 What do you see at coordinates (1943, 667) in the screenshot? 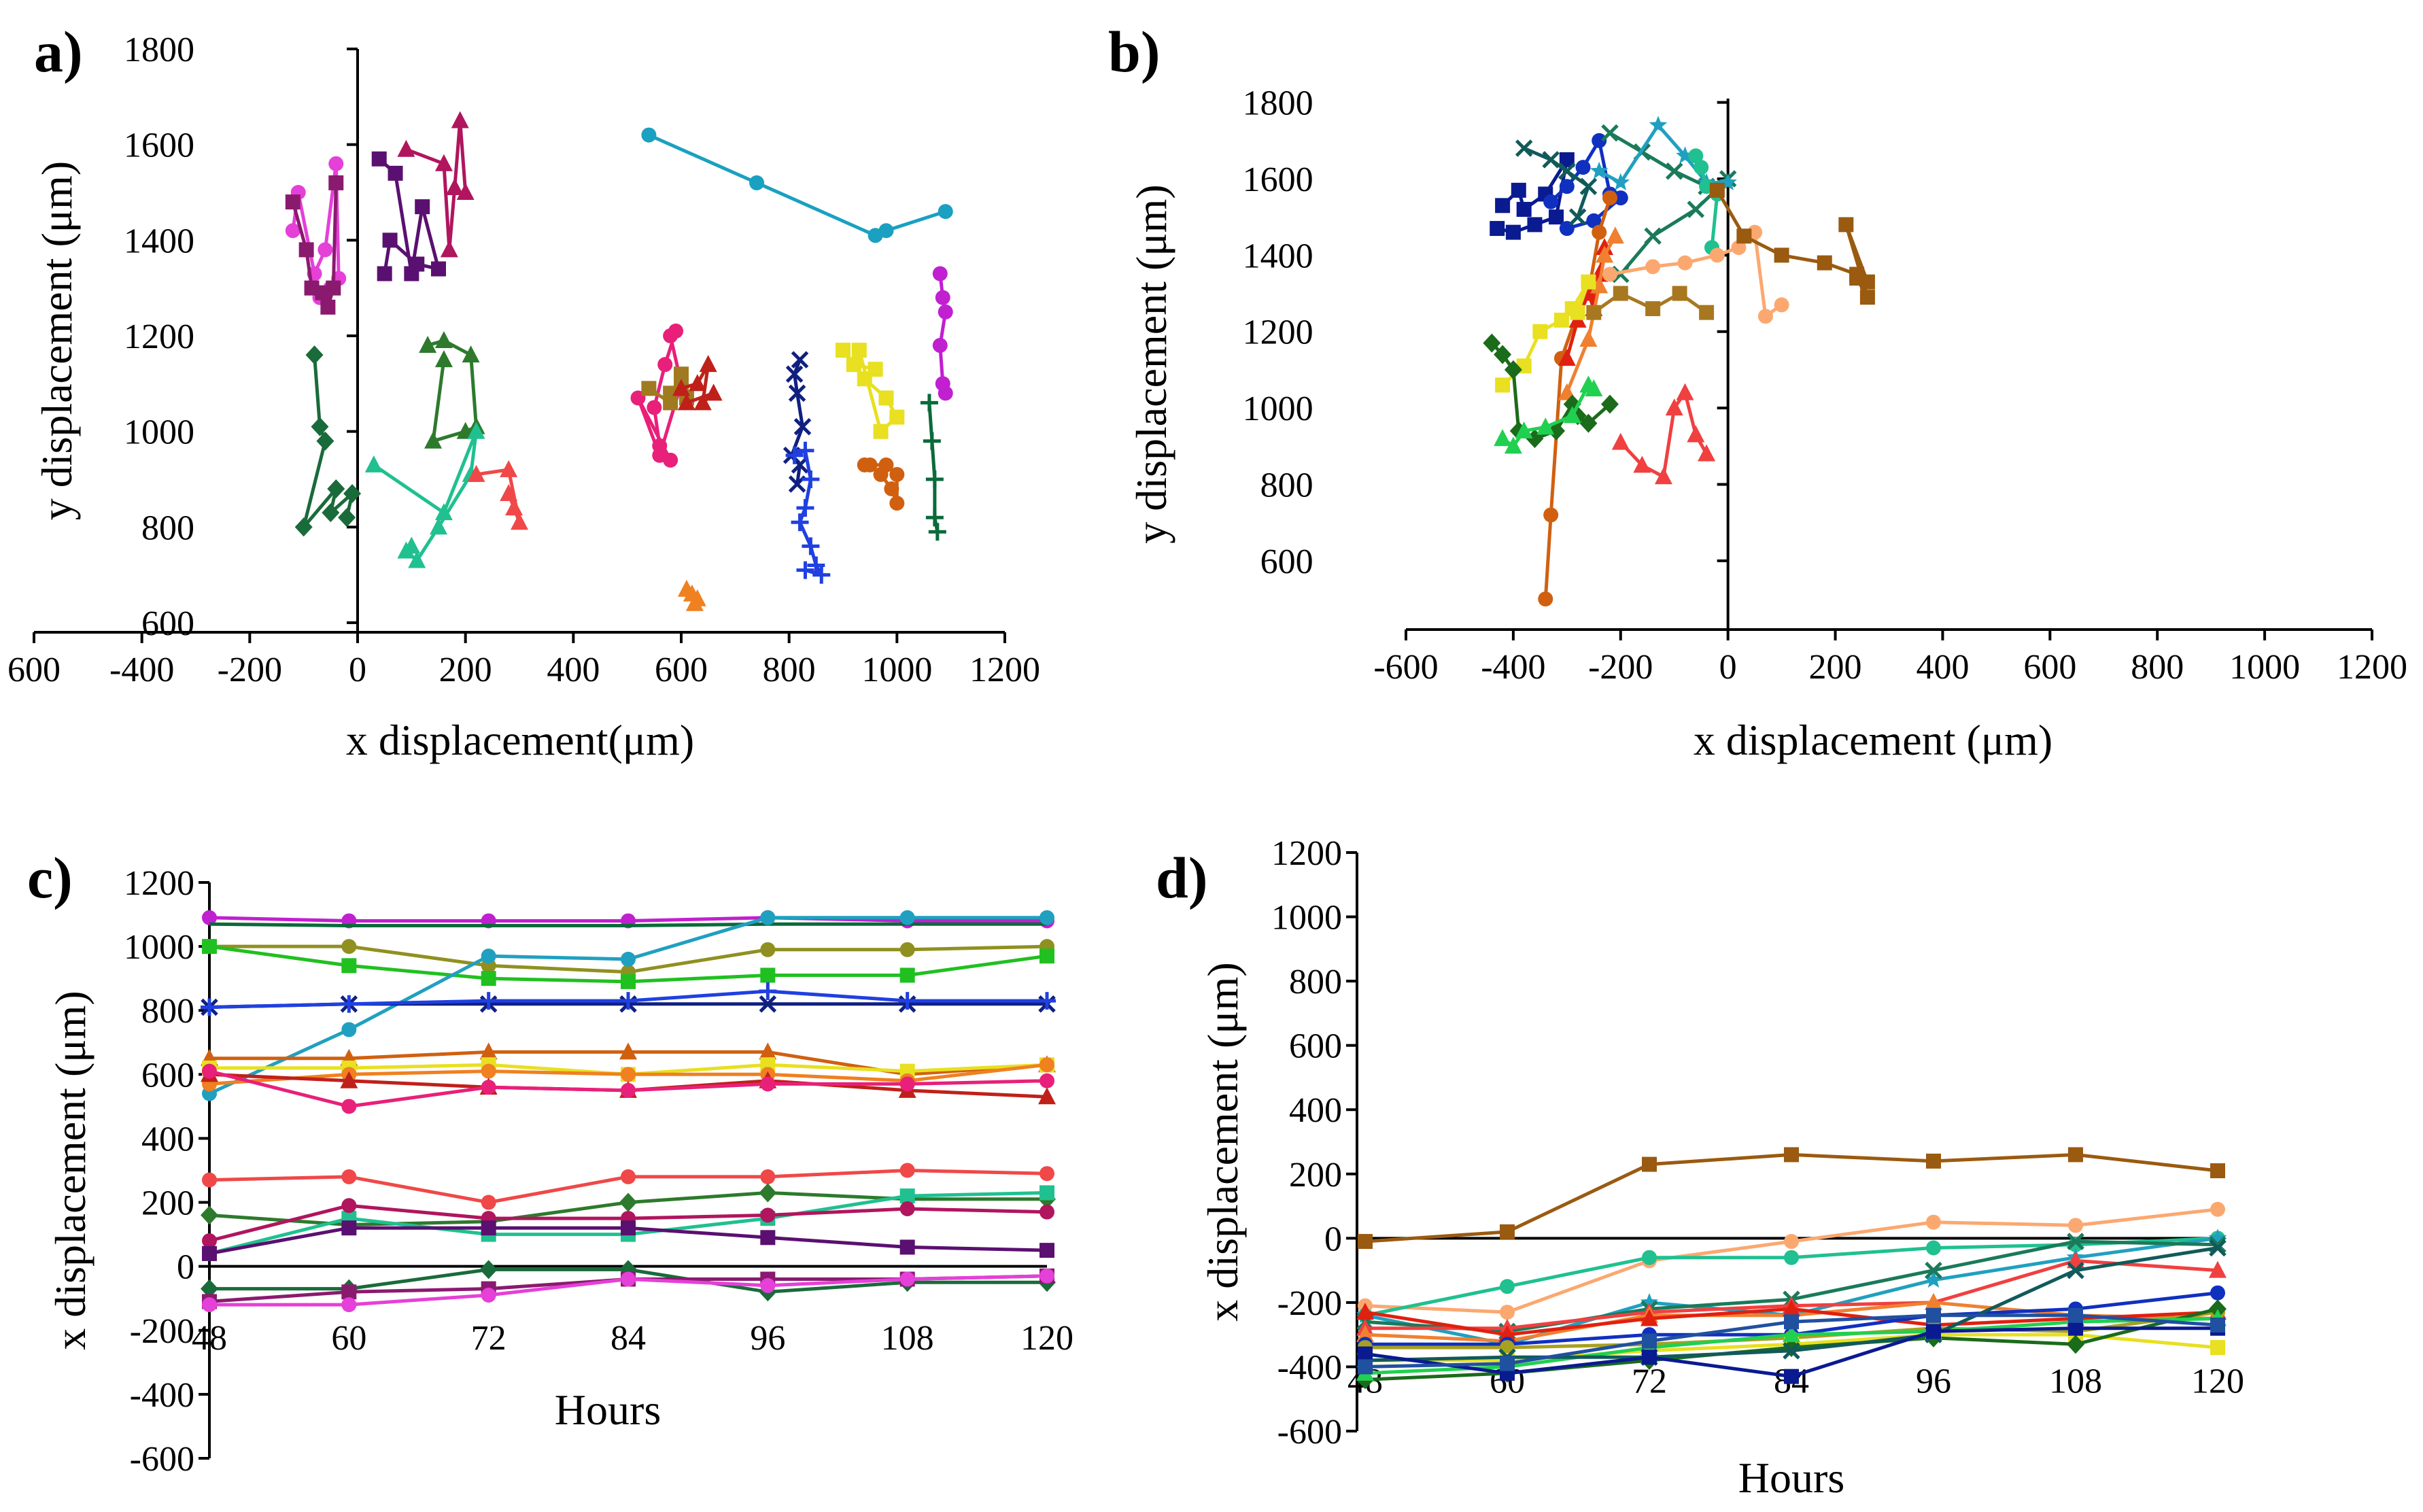
I see `panel-b-x-tick-label: 400` at bounding box center [1943, 667].